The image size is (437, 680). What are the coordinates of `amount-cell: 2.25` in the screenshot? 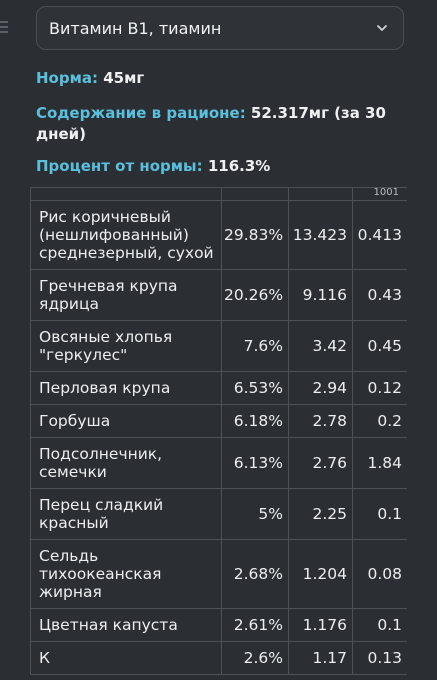 It's located at (320, 514).